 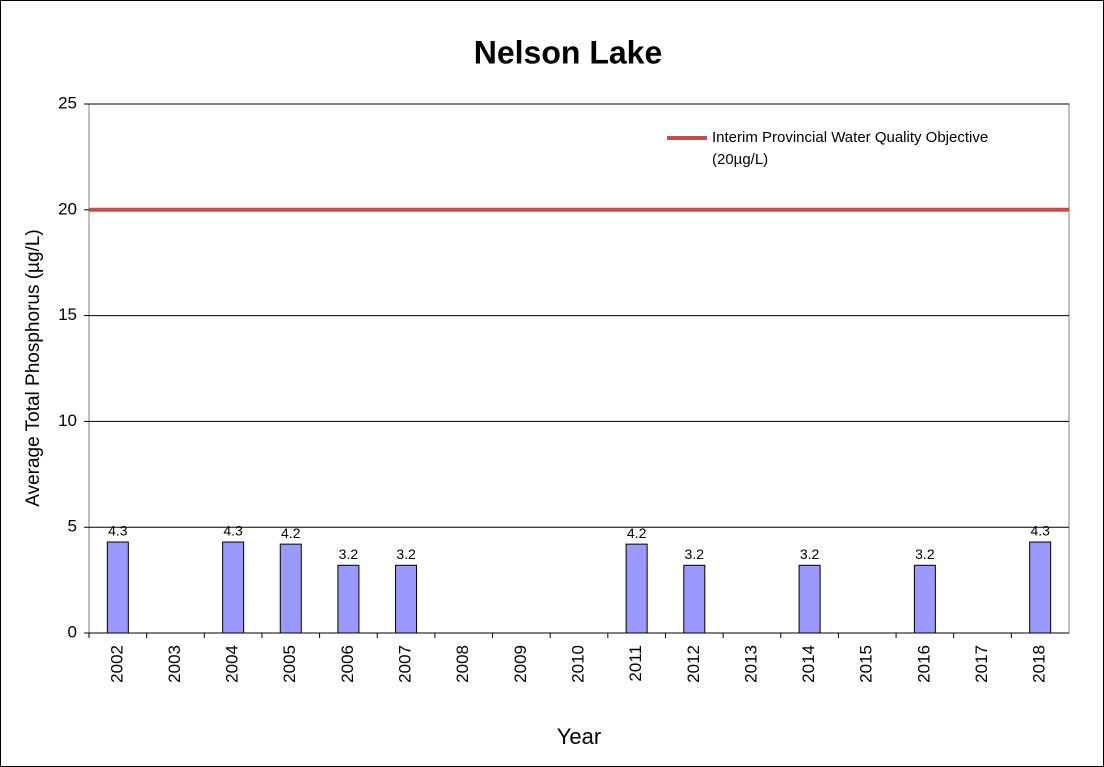 What do you see at coordinates (72, 526) in the screenshot?
I see `y-tick-label: 5` at bounding box center [72, 526].